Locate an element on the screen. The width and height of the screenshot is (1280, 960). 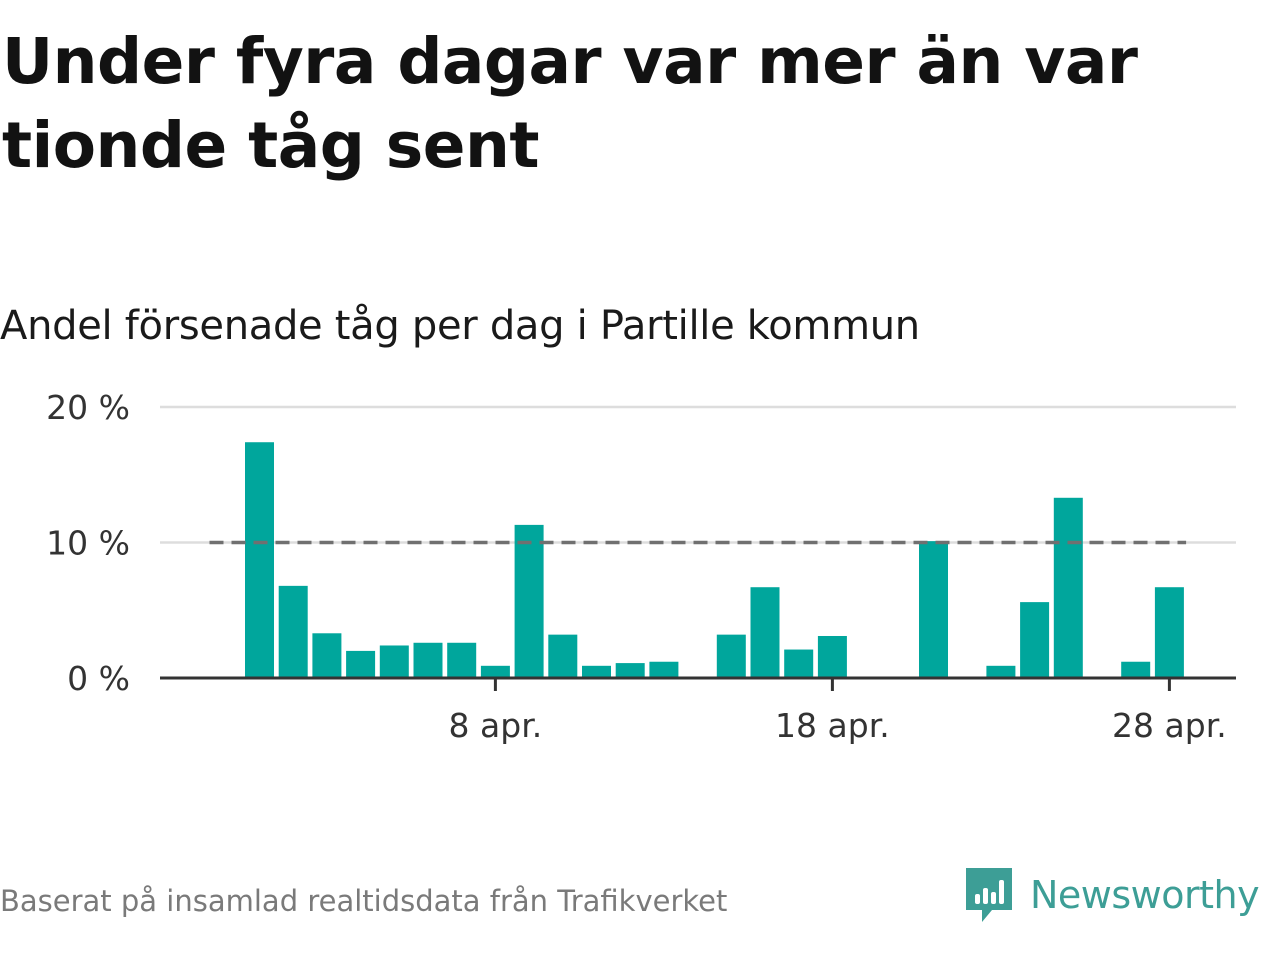
x-tick-label: 18 apr. is located at coordinates (832, 725).